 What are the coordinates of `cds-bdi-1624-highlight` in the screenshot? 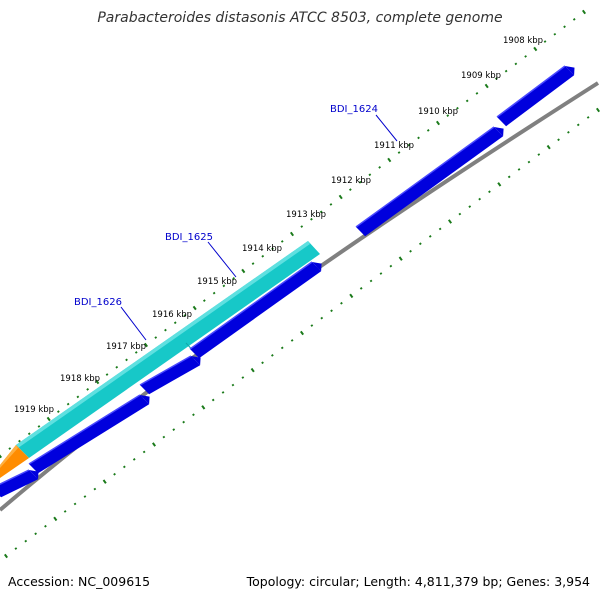 It's located at (425, 177).